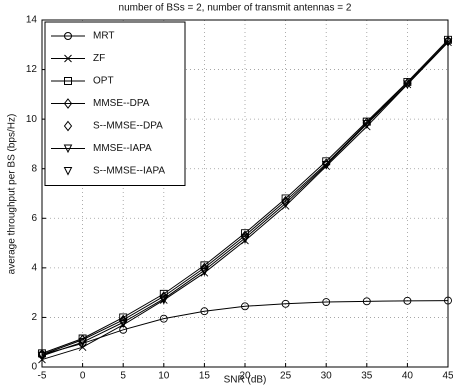 The height and width of the screenshot is (388, 453). Describe the element at coordinates (164, 376) in the screenshot. I see `x-tick-label: 10` at that location.